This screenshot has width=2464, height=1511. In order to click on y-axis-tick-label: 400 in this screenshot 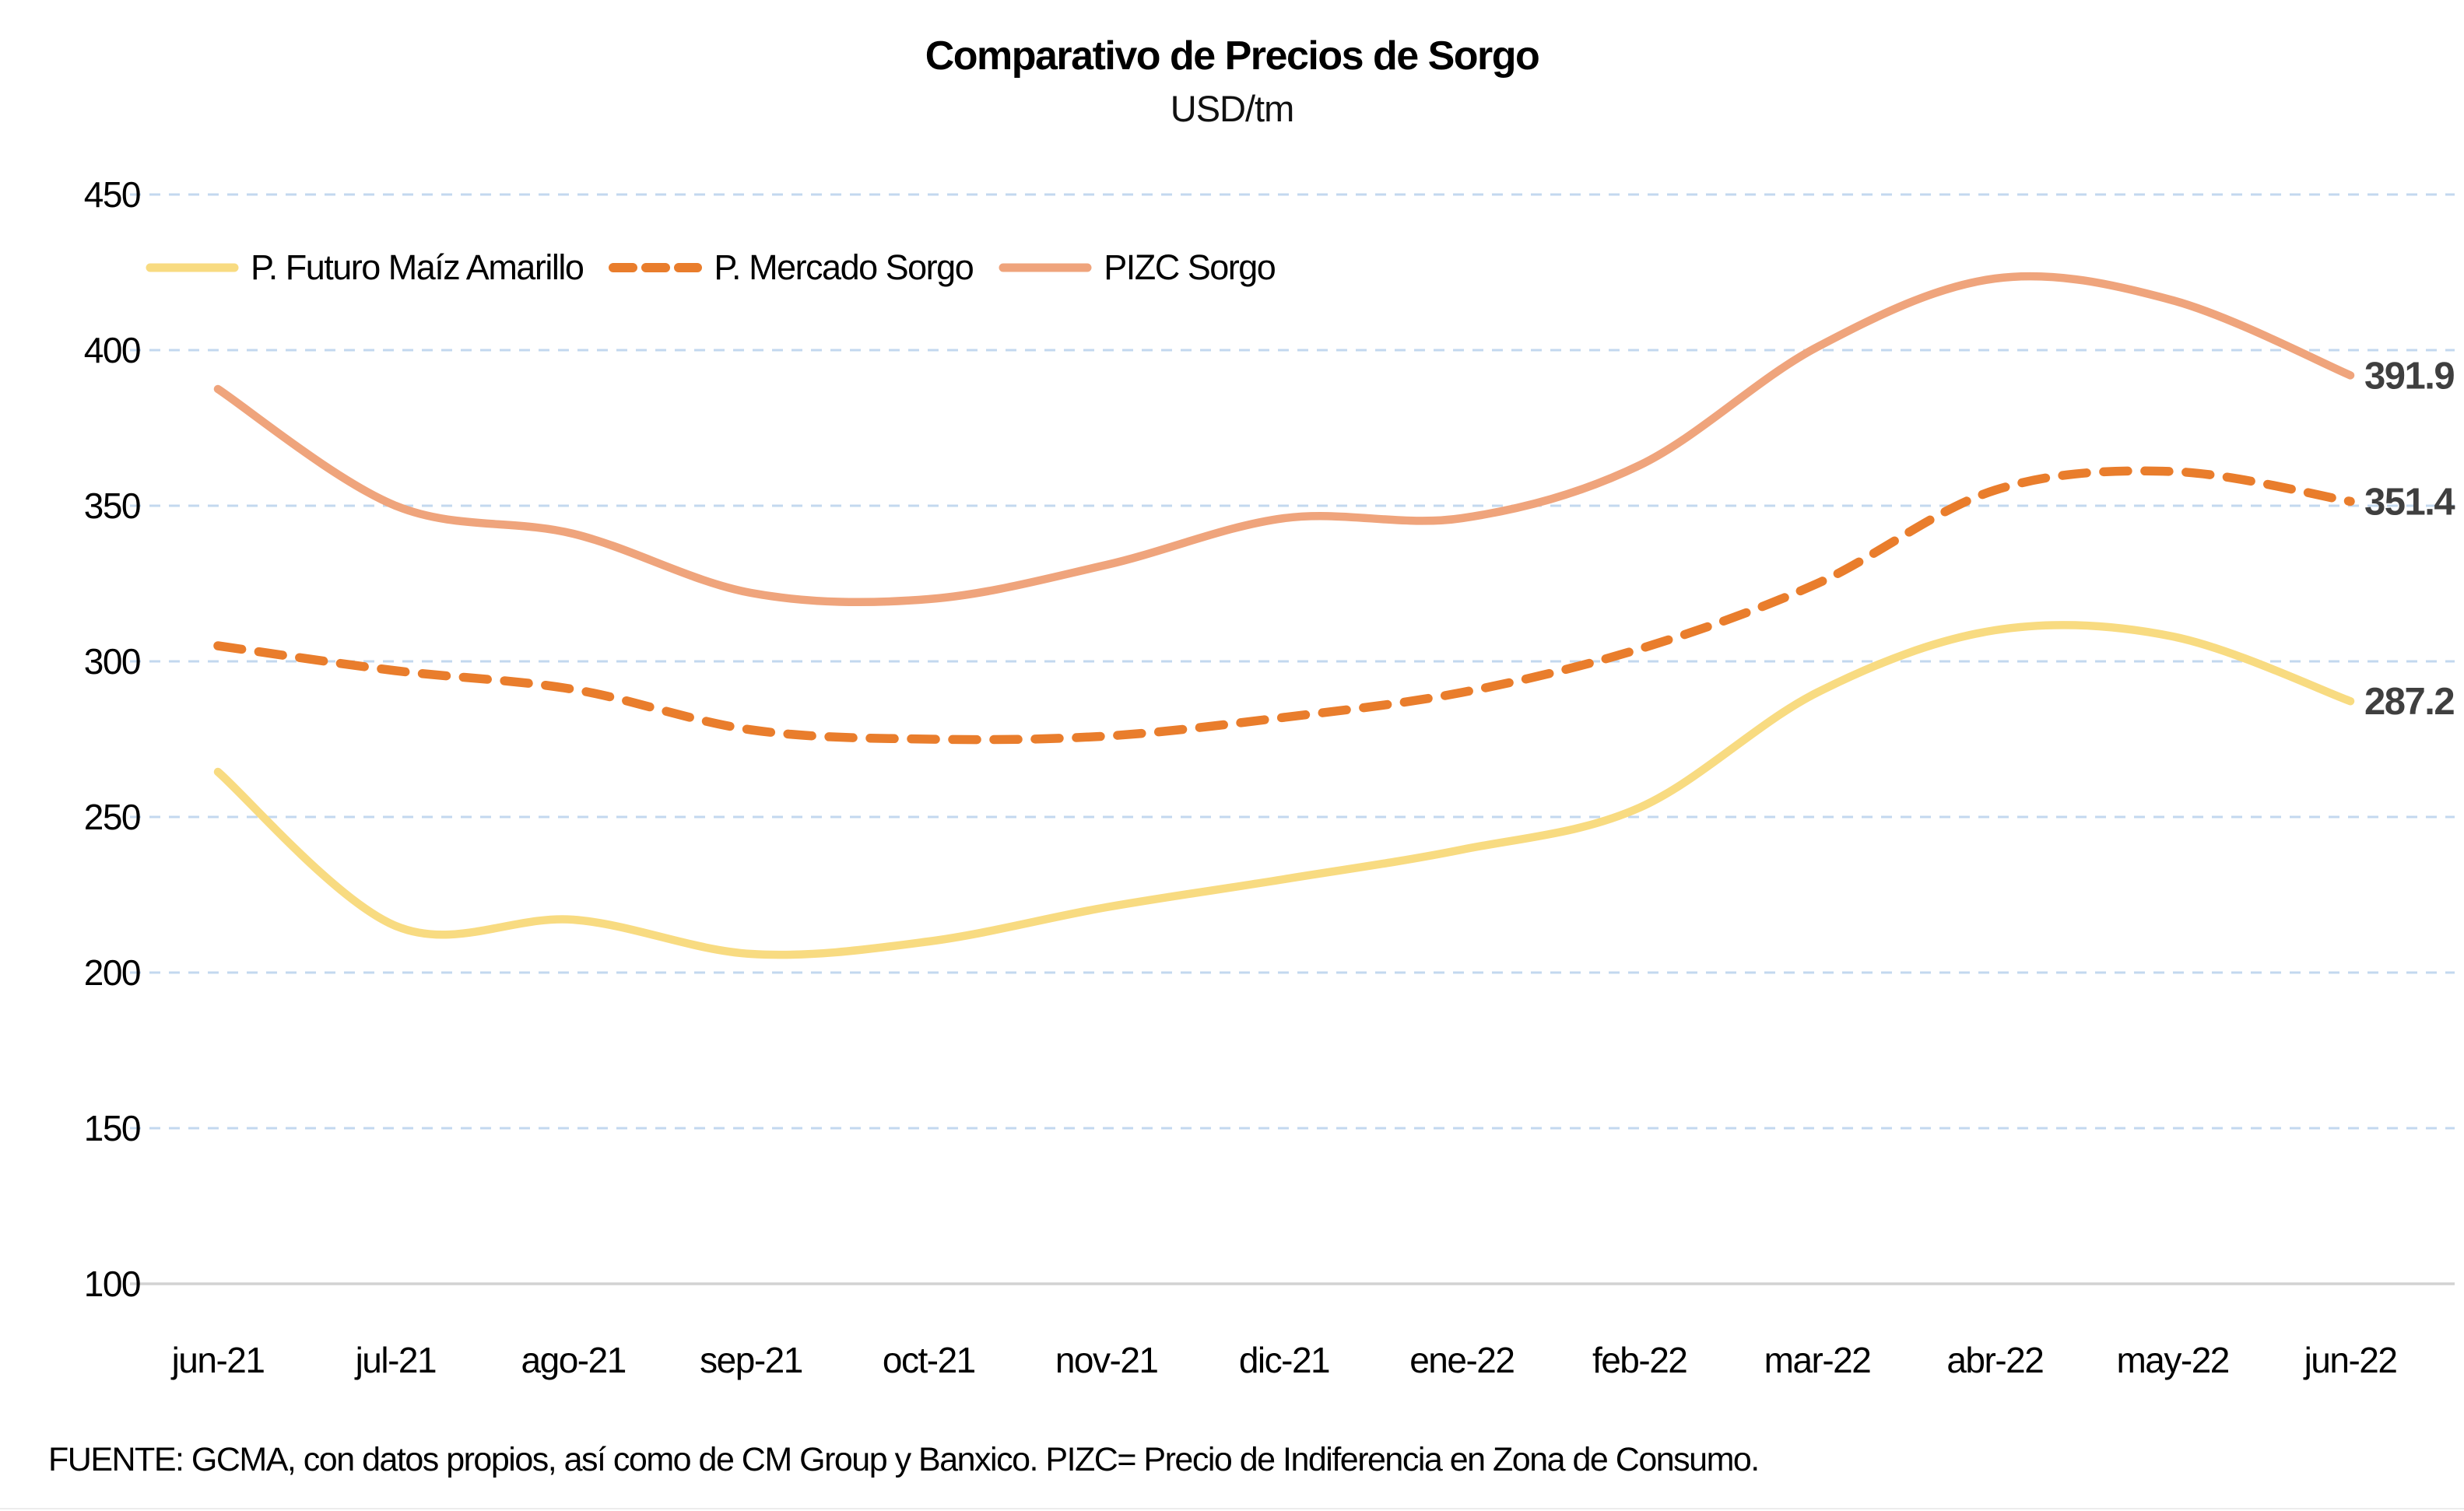, I will do `click(112, 350)`.